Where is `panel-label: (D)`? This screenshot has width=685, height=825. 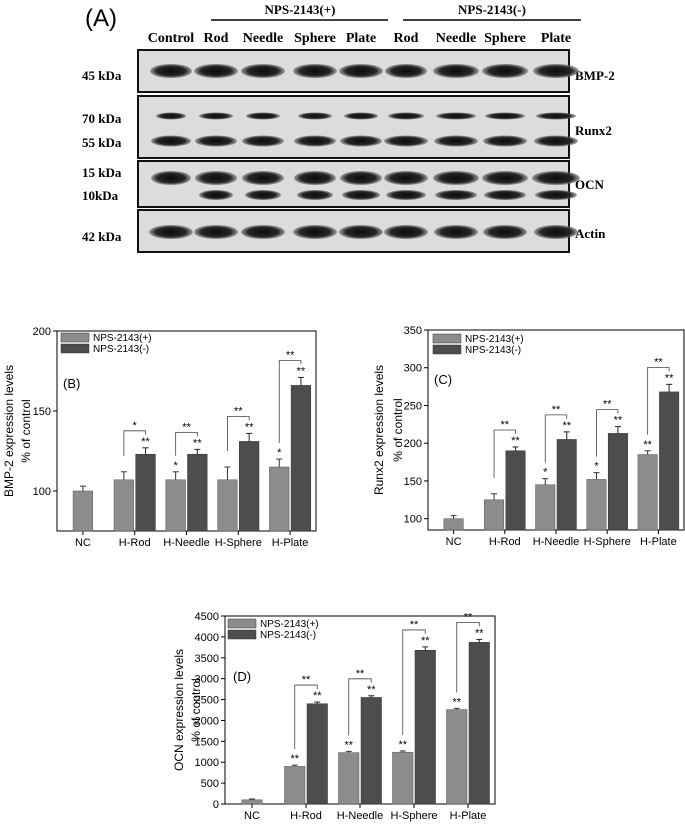 panel-label: (D) is located at coordinates (242, 676).